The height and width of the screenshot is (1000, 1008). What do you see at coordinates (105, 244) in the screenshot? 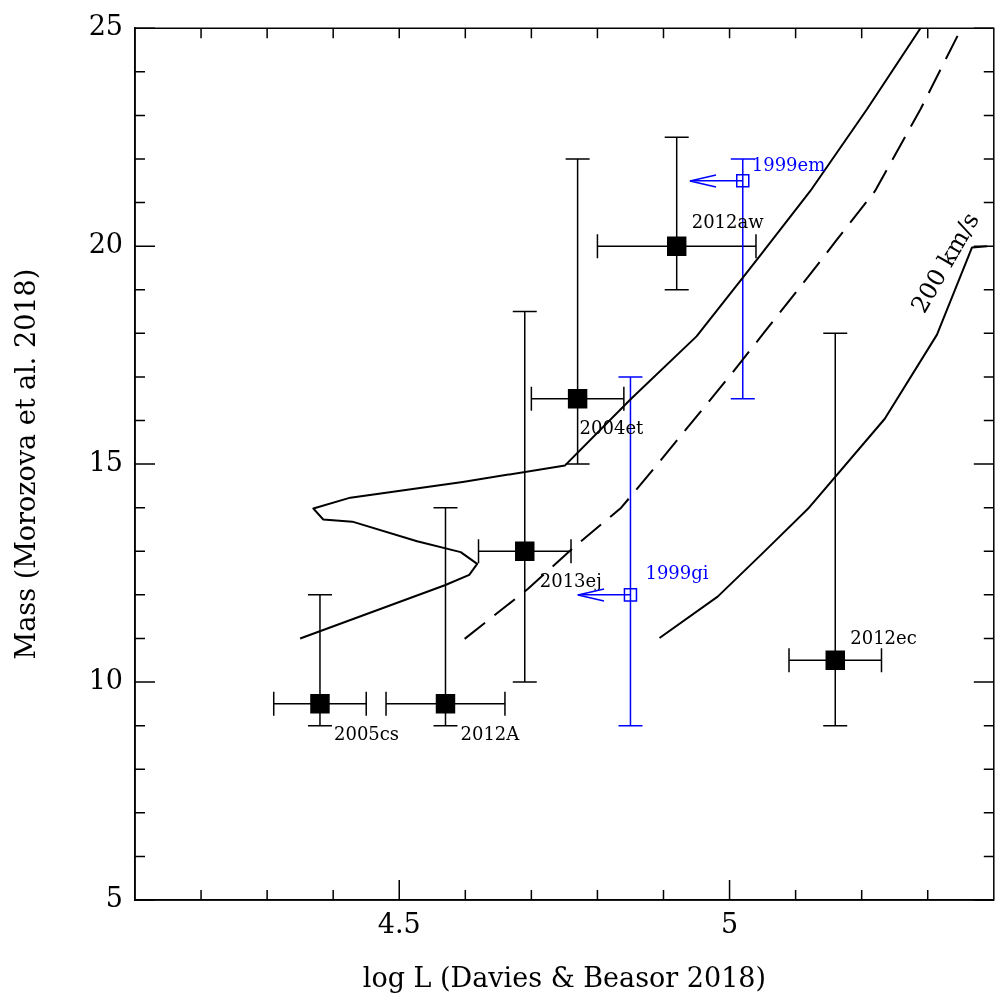
I see `y-tick-label: 20` at bounding box center [105, 244].